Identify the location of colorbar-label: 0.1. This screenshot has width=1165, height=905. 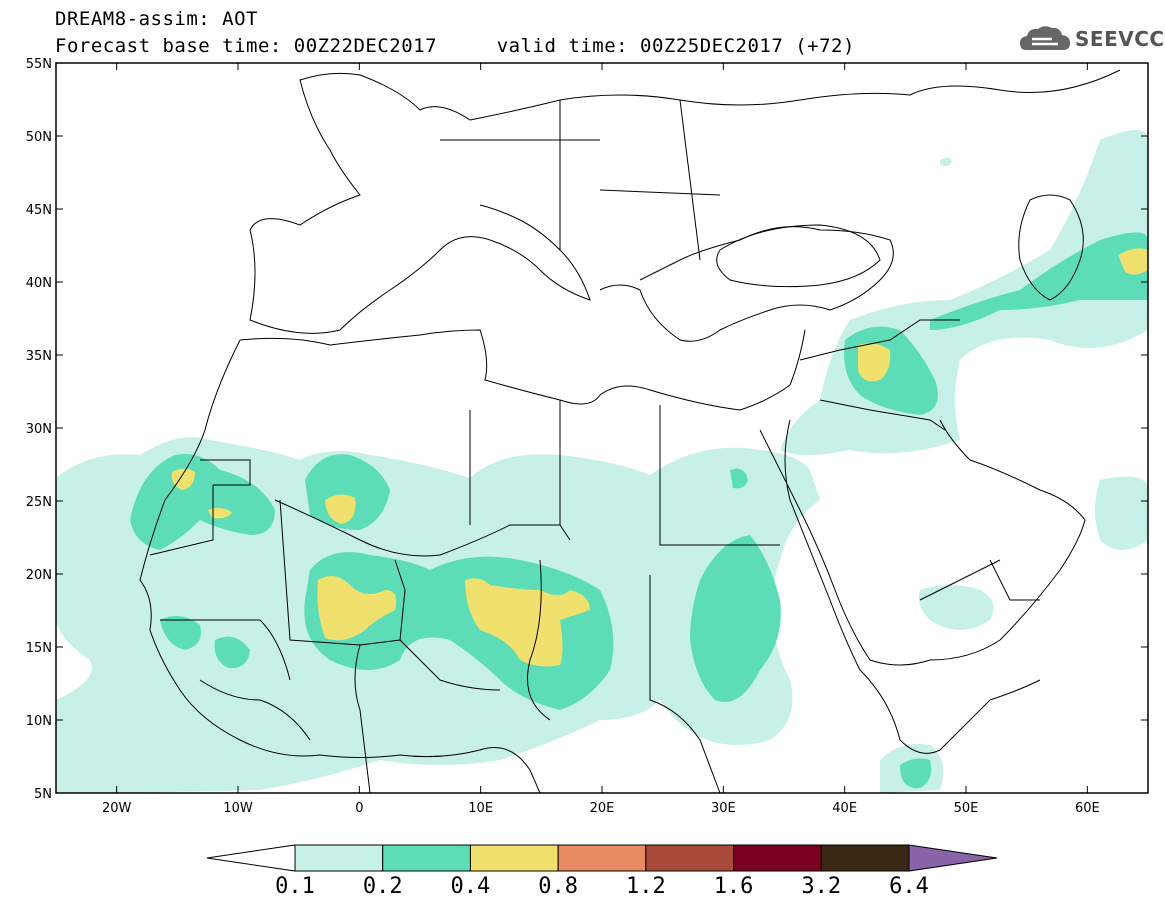
(295, 886).